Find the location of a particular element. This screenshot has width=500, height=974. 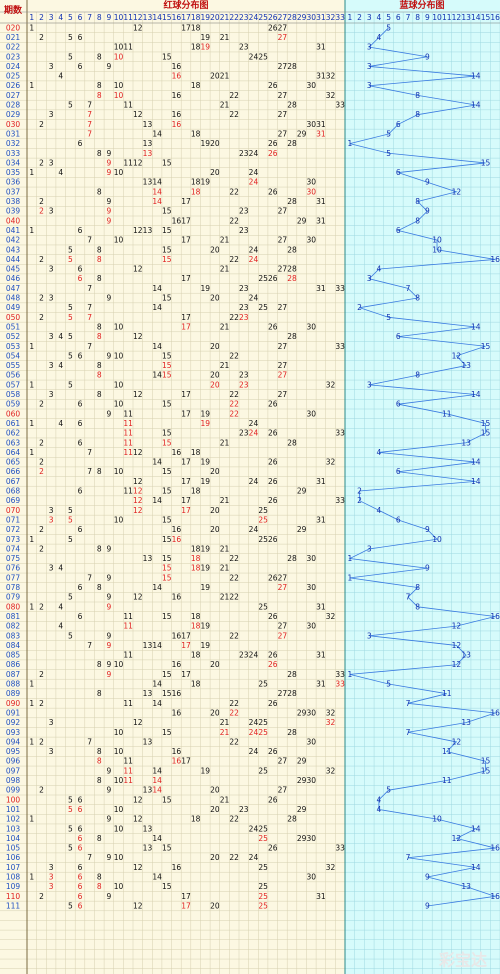

red-ball: 30 is located at coordinates (311, 124).